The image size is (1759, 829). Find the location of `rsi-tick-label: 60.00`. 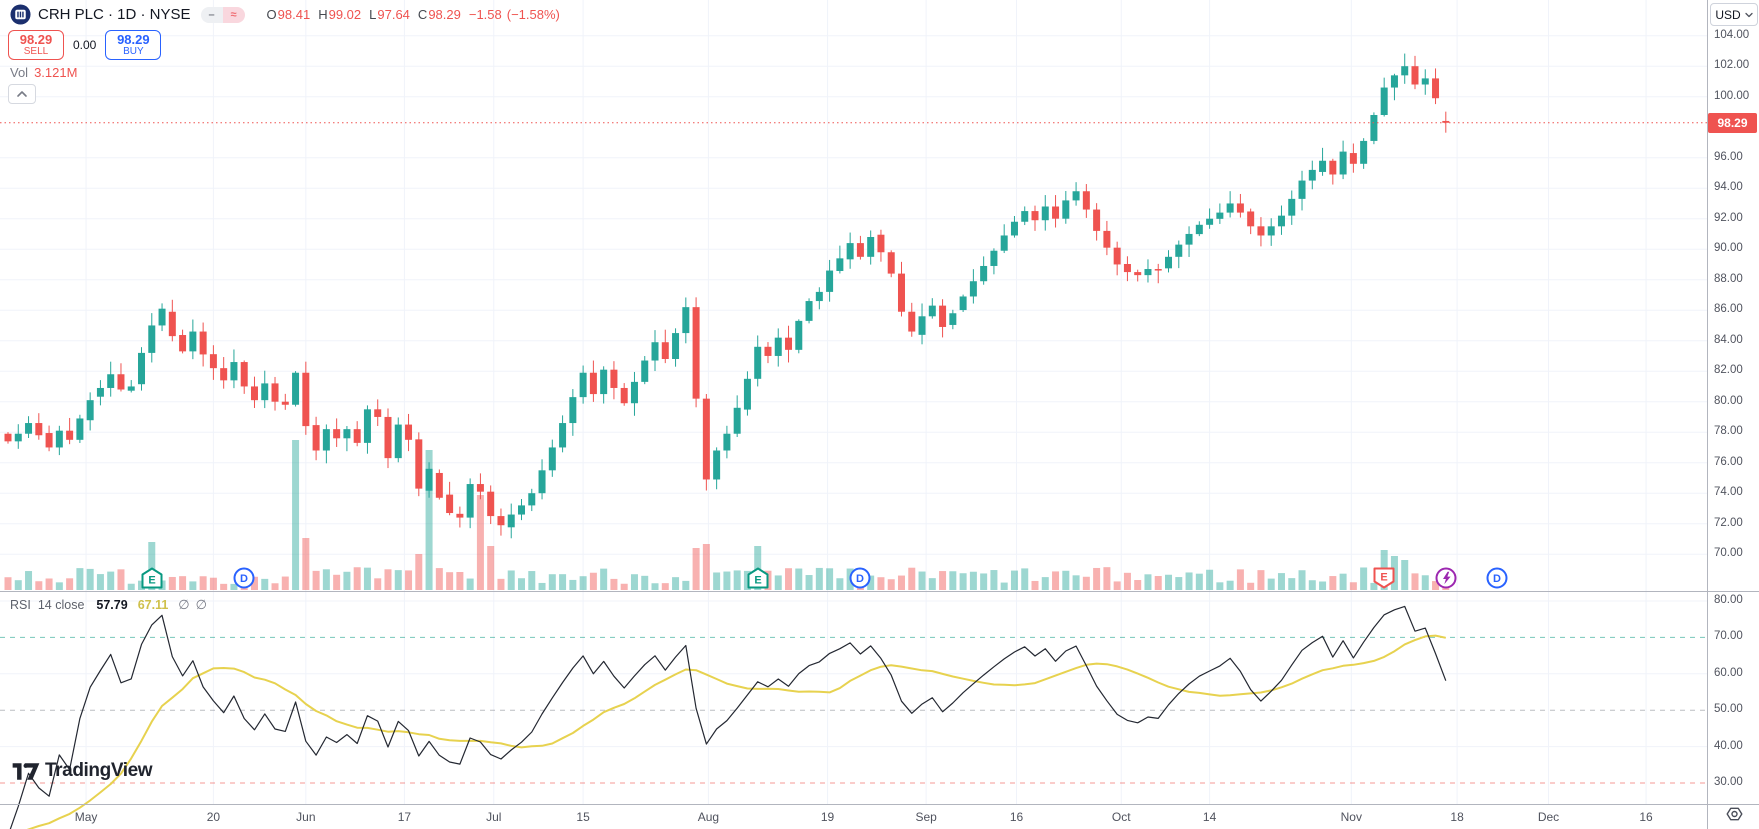

rsi-tick-label: 60.00 is located at coordinates (1728, 672).